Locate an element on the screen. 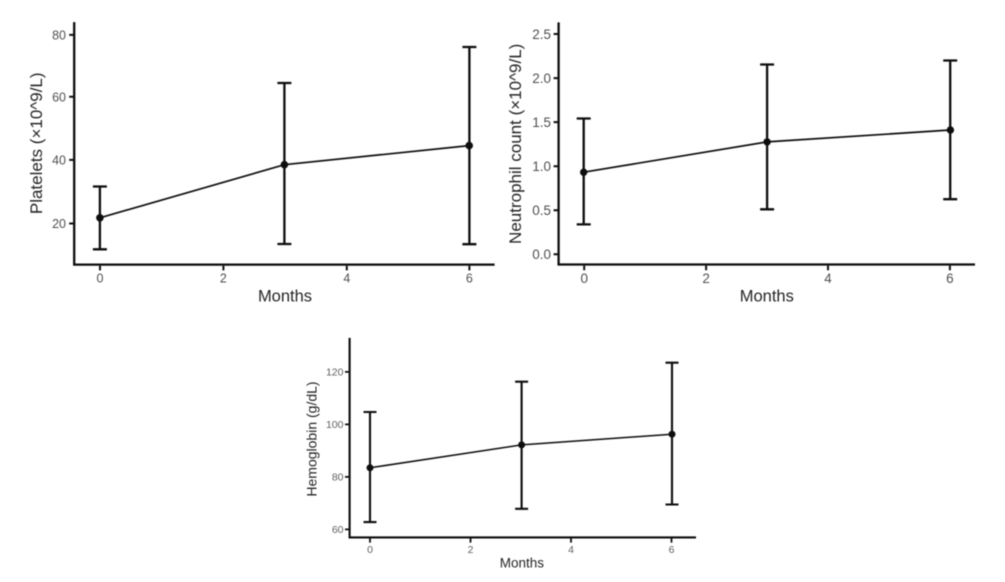  svg-text: 40 is located at coordinates (59, 160).